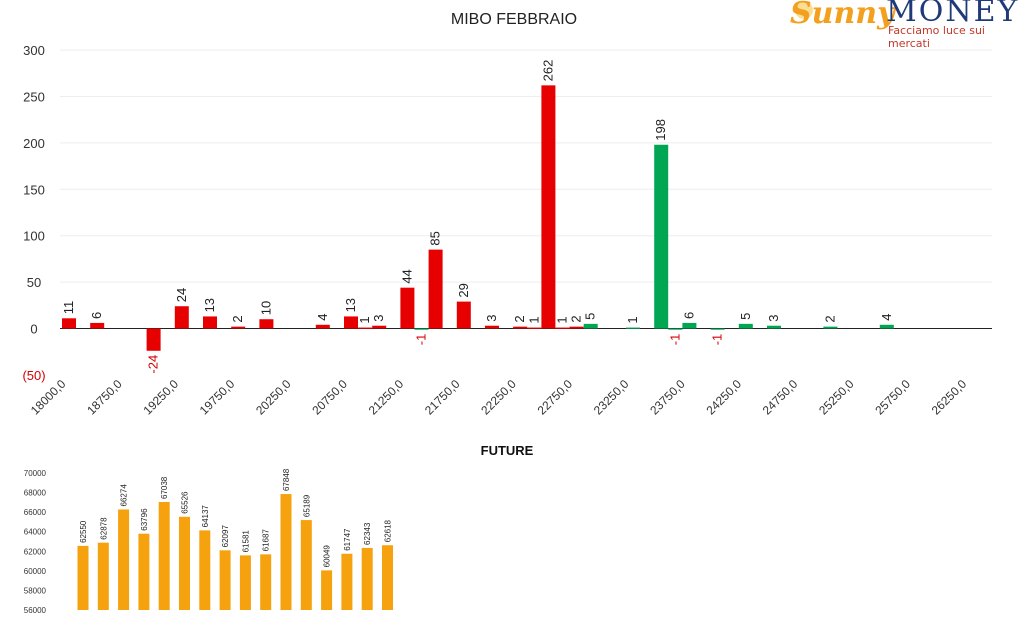  I want to click on y-tick-label: (50), so click(33, 375).